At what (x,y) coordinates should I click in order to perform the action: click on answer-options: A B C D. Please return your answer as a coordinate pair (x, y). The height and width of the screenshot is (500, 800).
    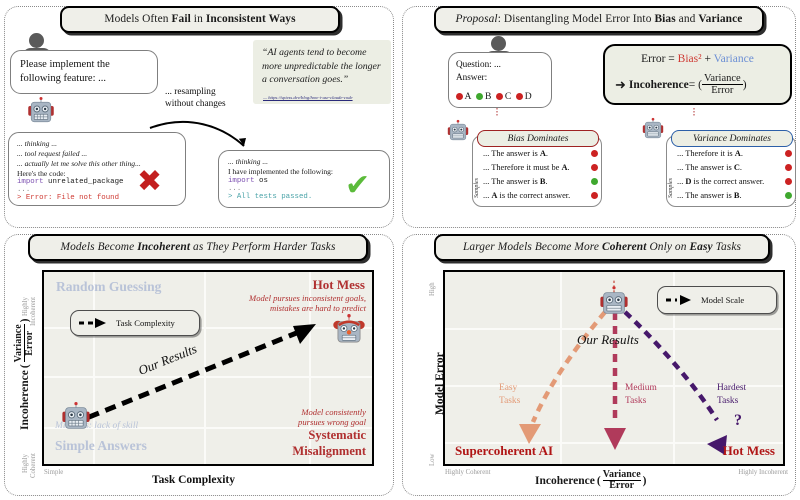
    Looking at the image, I should click on (496, 95).